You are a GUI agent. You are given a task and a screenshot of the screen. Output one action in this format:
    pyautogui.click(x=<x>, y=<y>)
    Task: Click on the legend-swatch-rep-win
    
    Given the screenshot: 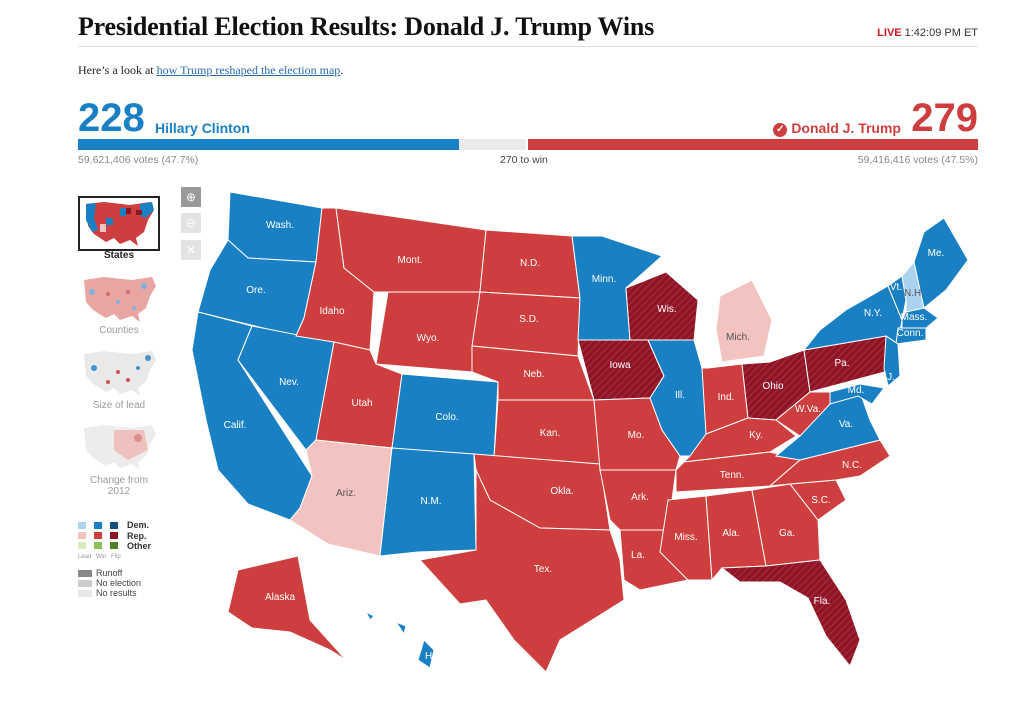 What is the action you would take?
    pyautogui.click(x=98, y=535)
    